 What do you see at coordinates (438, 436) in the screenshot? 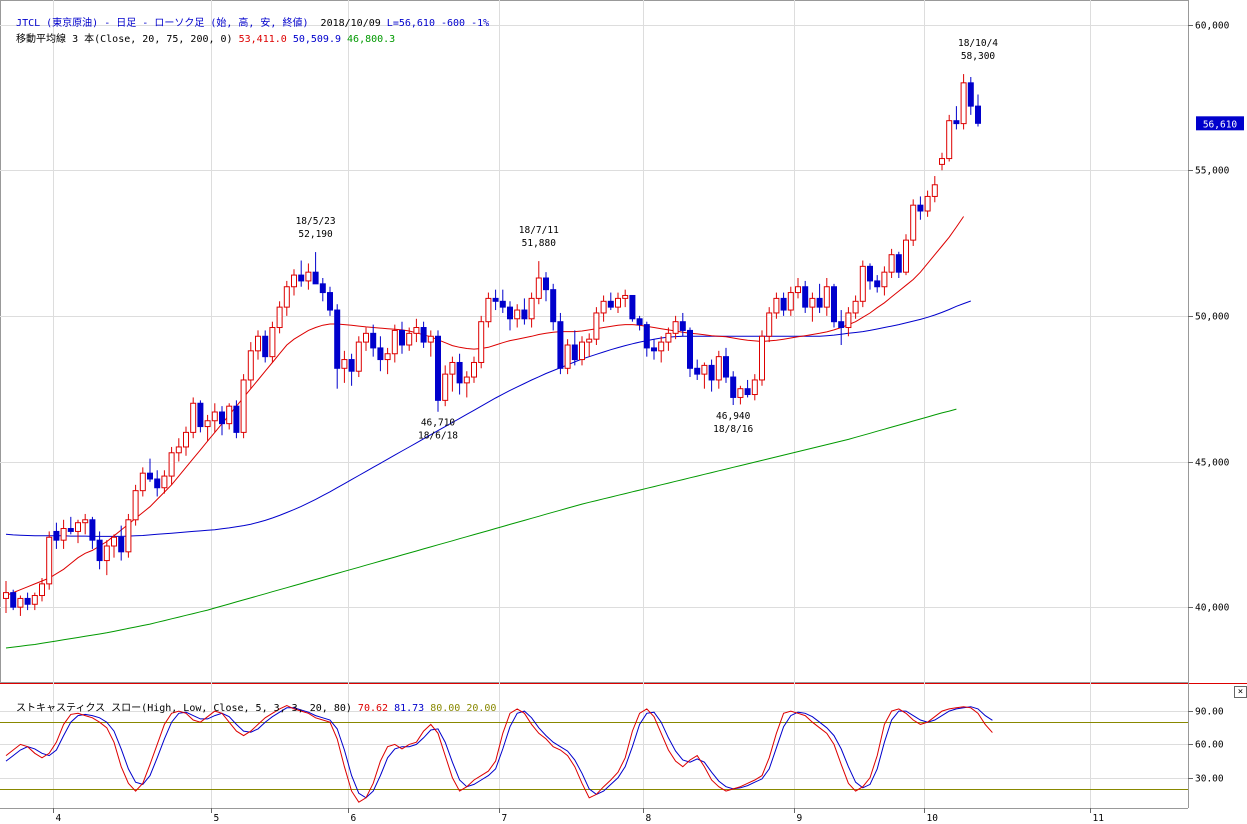
I see `annotation-line2: 18/6/18` at bounding box center [438, 436].